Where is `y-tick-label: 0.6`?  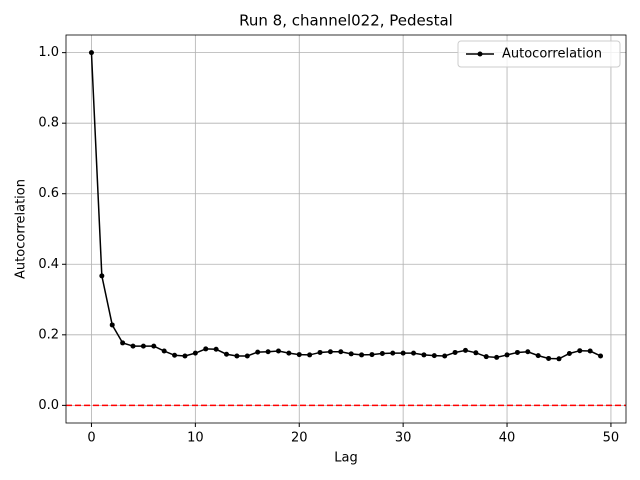 y-tick-label: 0.6 is located at coordinates (48, 193).